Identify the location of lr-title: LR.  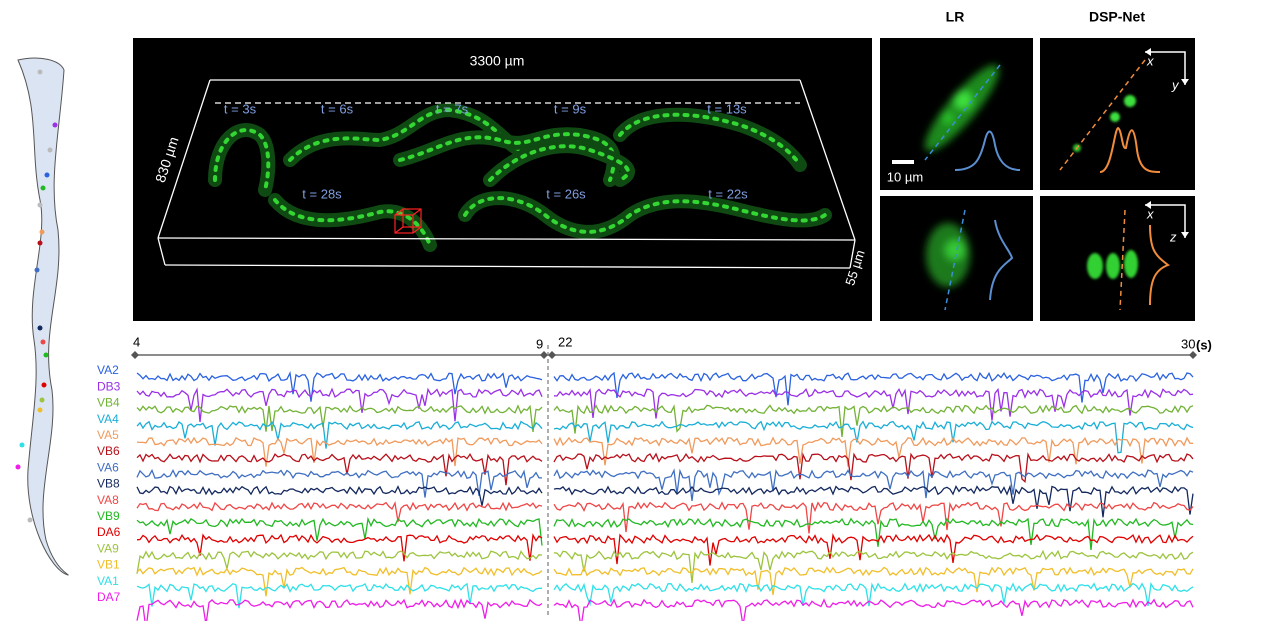
(955, 17).